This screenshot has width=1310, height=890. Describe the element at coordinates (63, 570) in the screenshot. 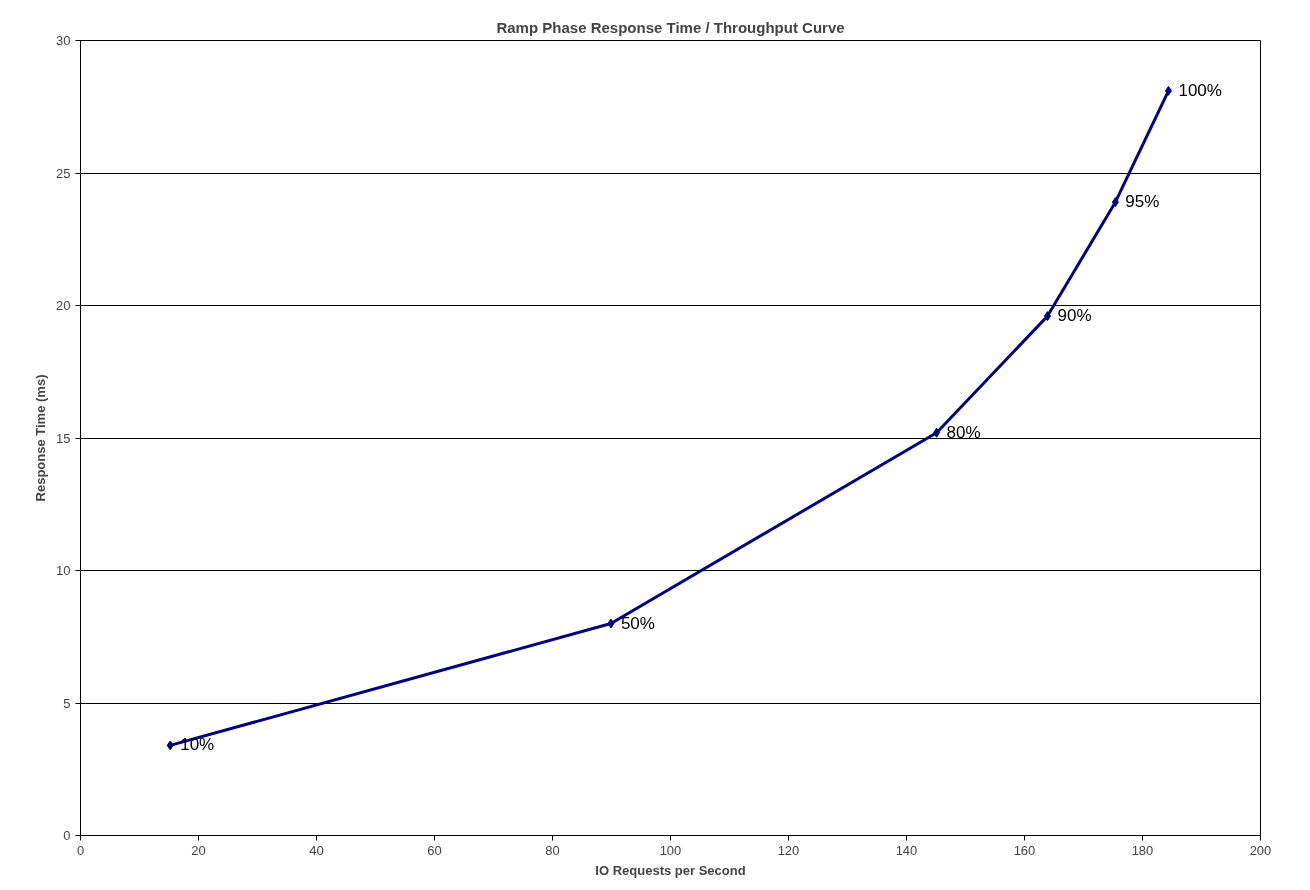

I see `y-tick-label: 10` at that location.